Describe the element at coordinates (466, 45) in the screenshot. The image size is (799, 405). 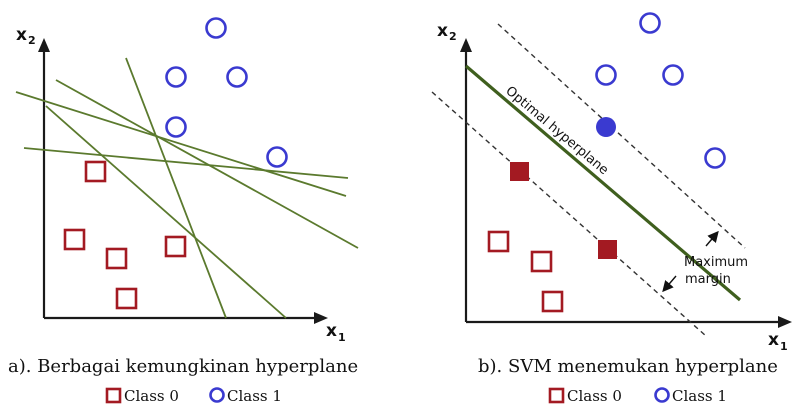
I see `panel-b-y-arrow` at that location.